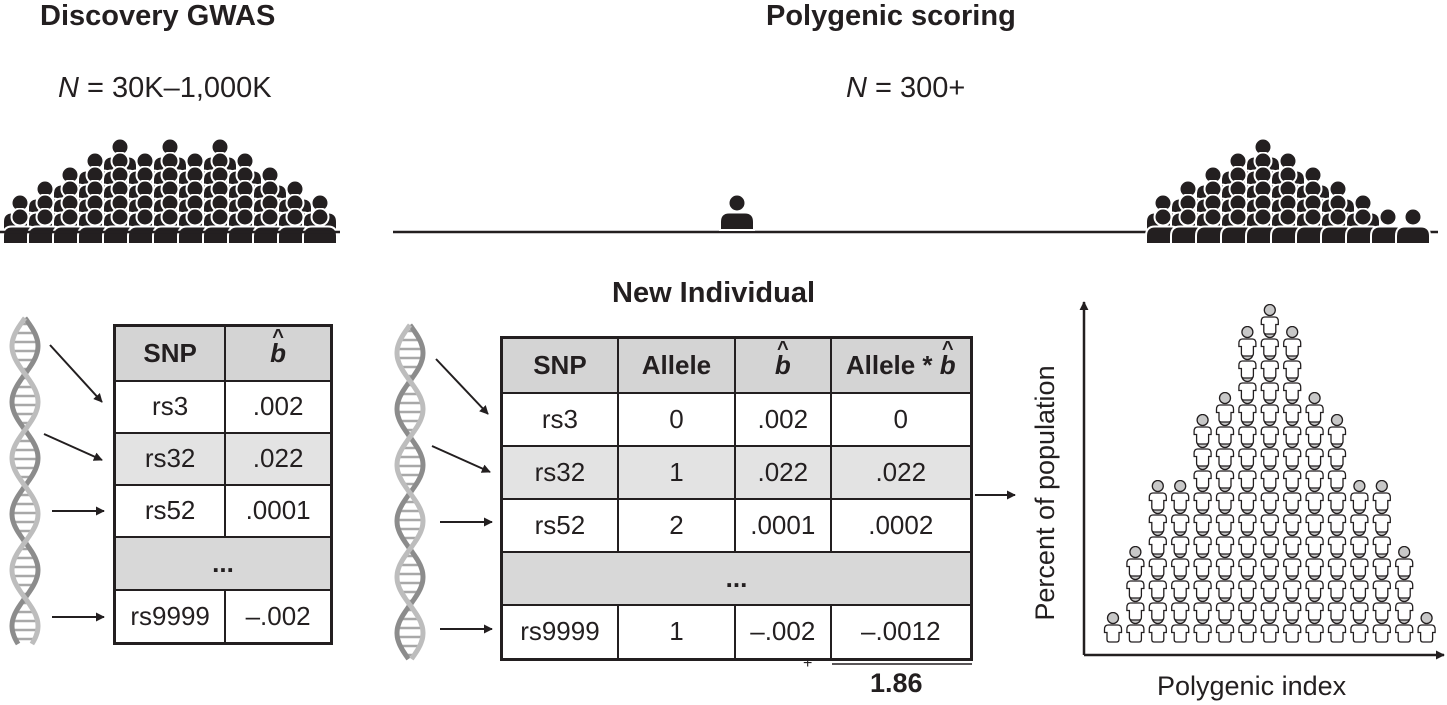 This screenshot has height=705, width=1447. I want to click on single-person-icon, so click(737, 212).